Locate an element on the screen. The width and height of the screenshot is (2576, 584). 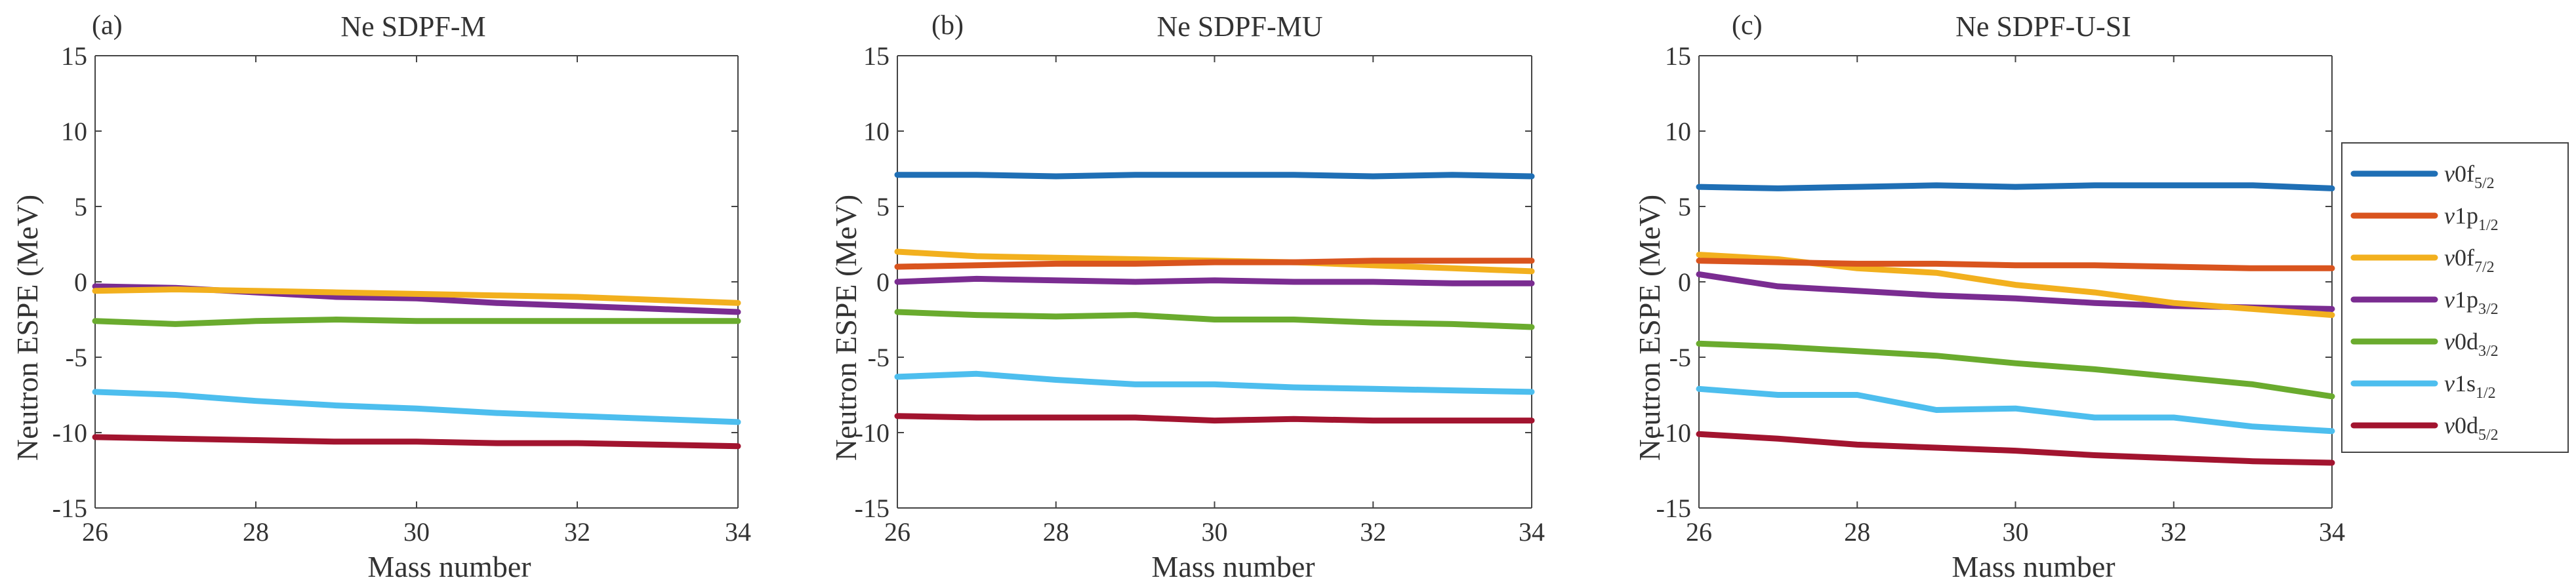
panel-a-title: Ne SDPF-M is located at coordinates (412, 26).